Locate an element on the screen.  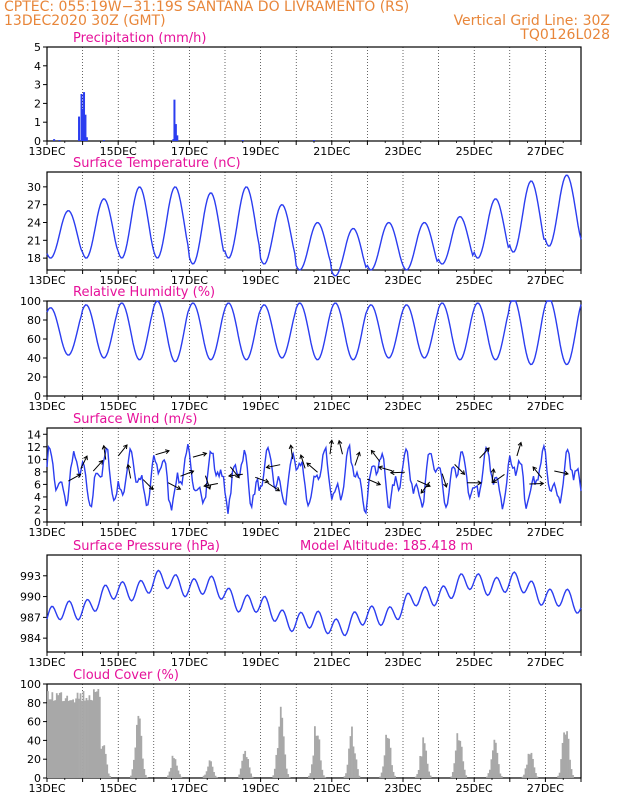
y-tick-label: 60 is located at coordinates (34, 722).